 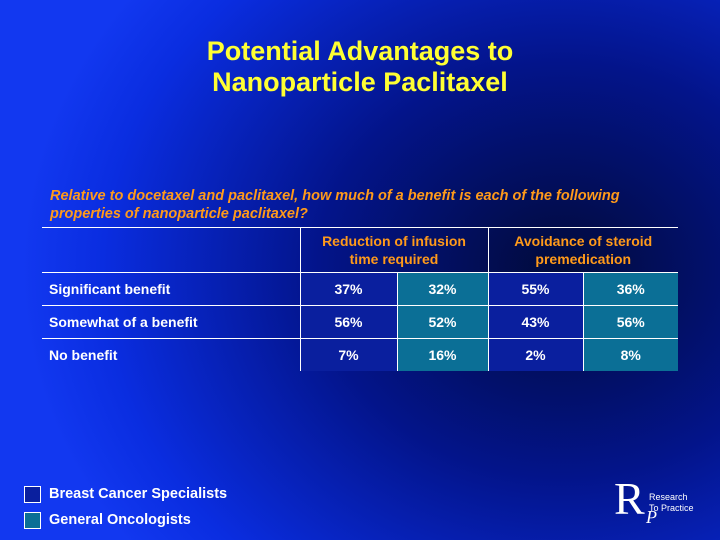 I want to click on legend-swatch-go, so click(x=32, y=520).